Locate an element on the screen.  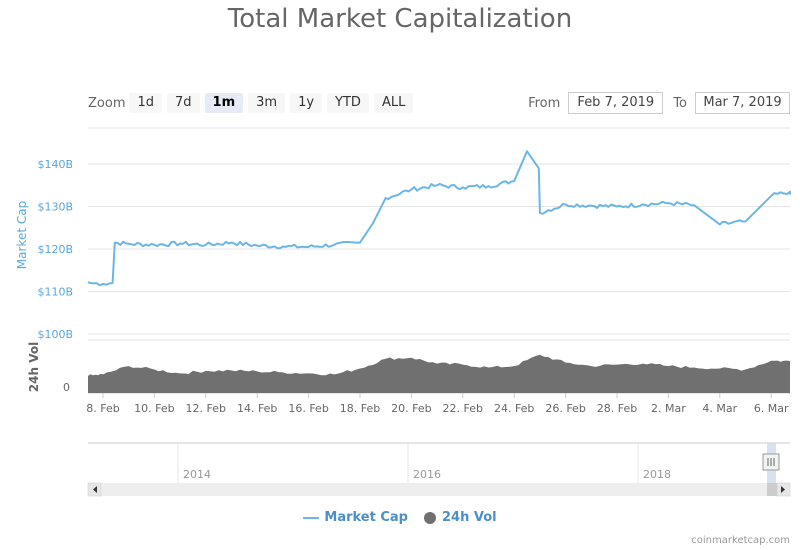
navigator-scrollbar is located at coordinates (439, 489).